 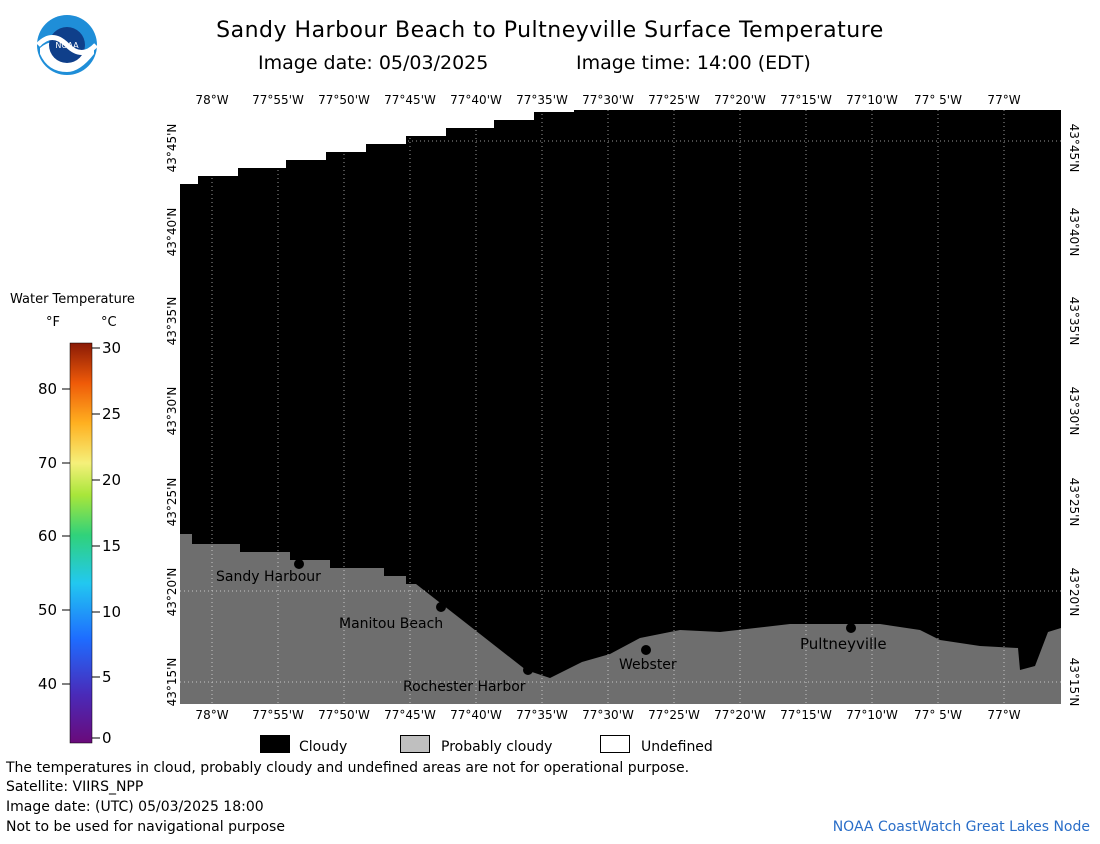 I want to click on place-label: Webster, so click(x=648, y=665).